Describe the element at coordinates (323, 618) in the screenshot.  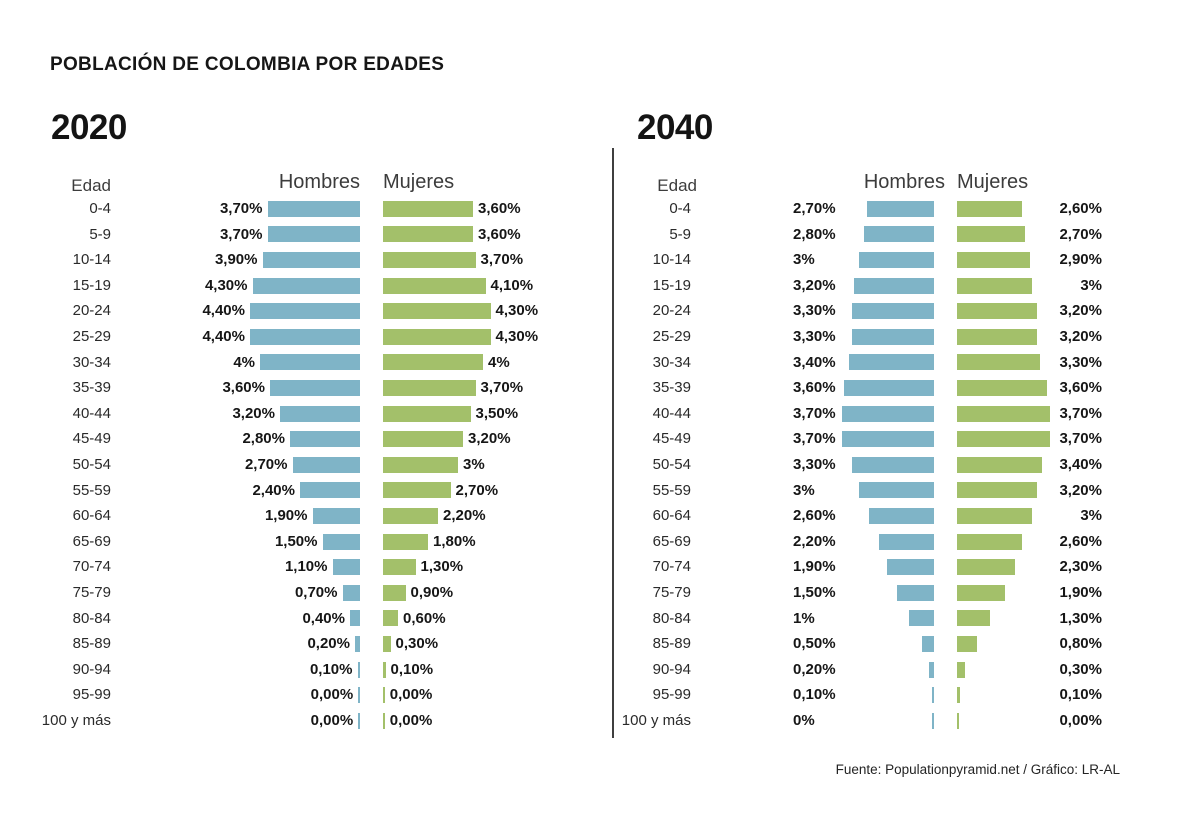
I see `hombres-value: 0,40%` at that location.